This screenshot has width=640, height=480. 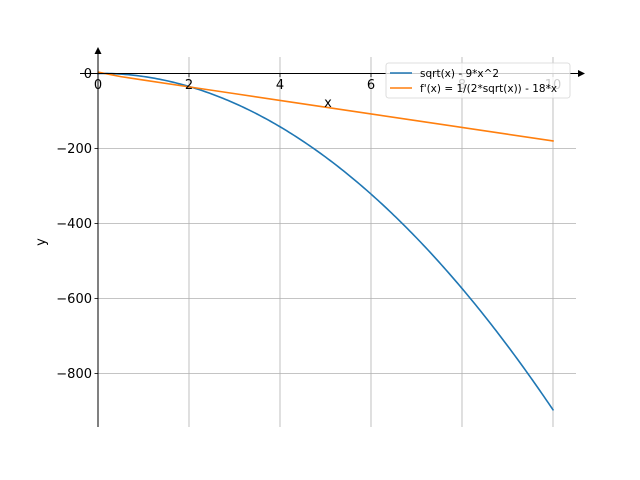 I want to click on x-tick-label: 2, so click(x=189, y=85).